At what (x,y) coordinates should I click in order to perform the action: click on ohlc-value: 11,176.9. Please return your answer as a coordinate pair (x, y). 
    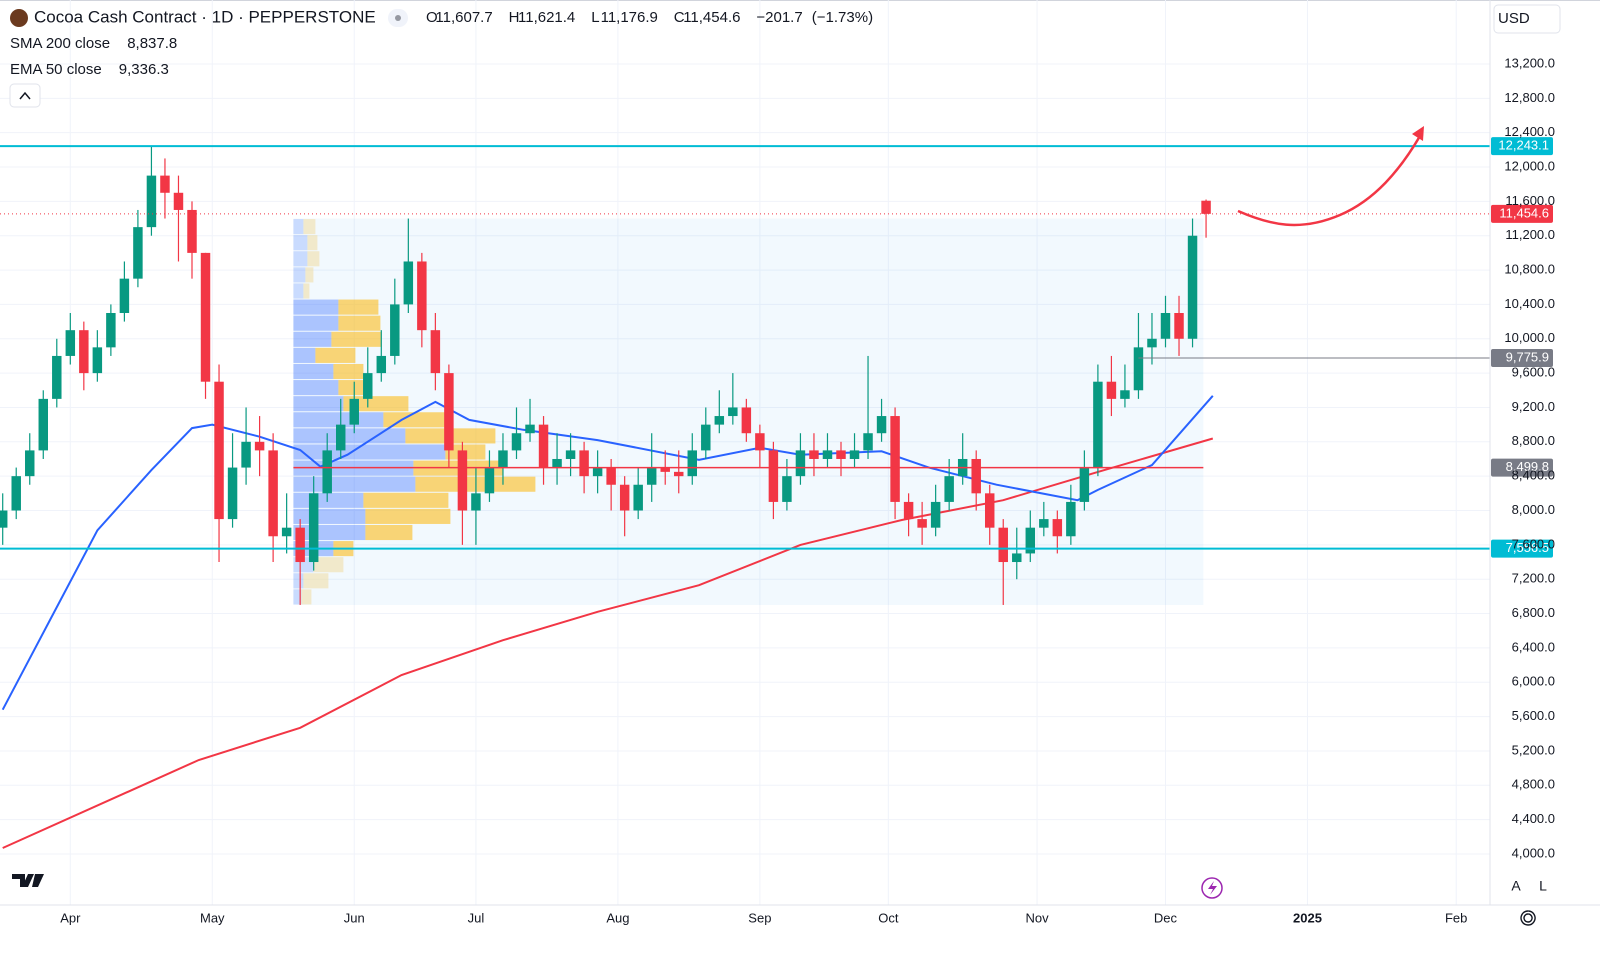
    Looking at the image, I should click on (629, 17).